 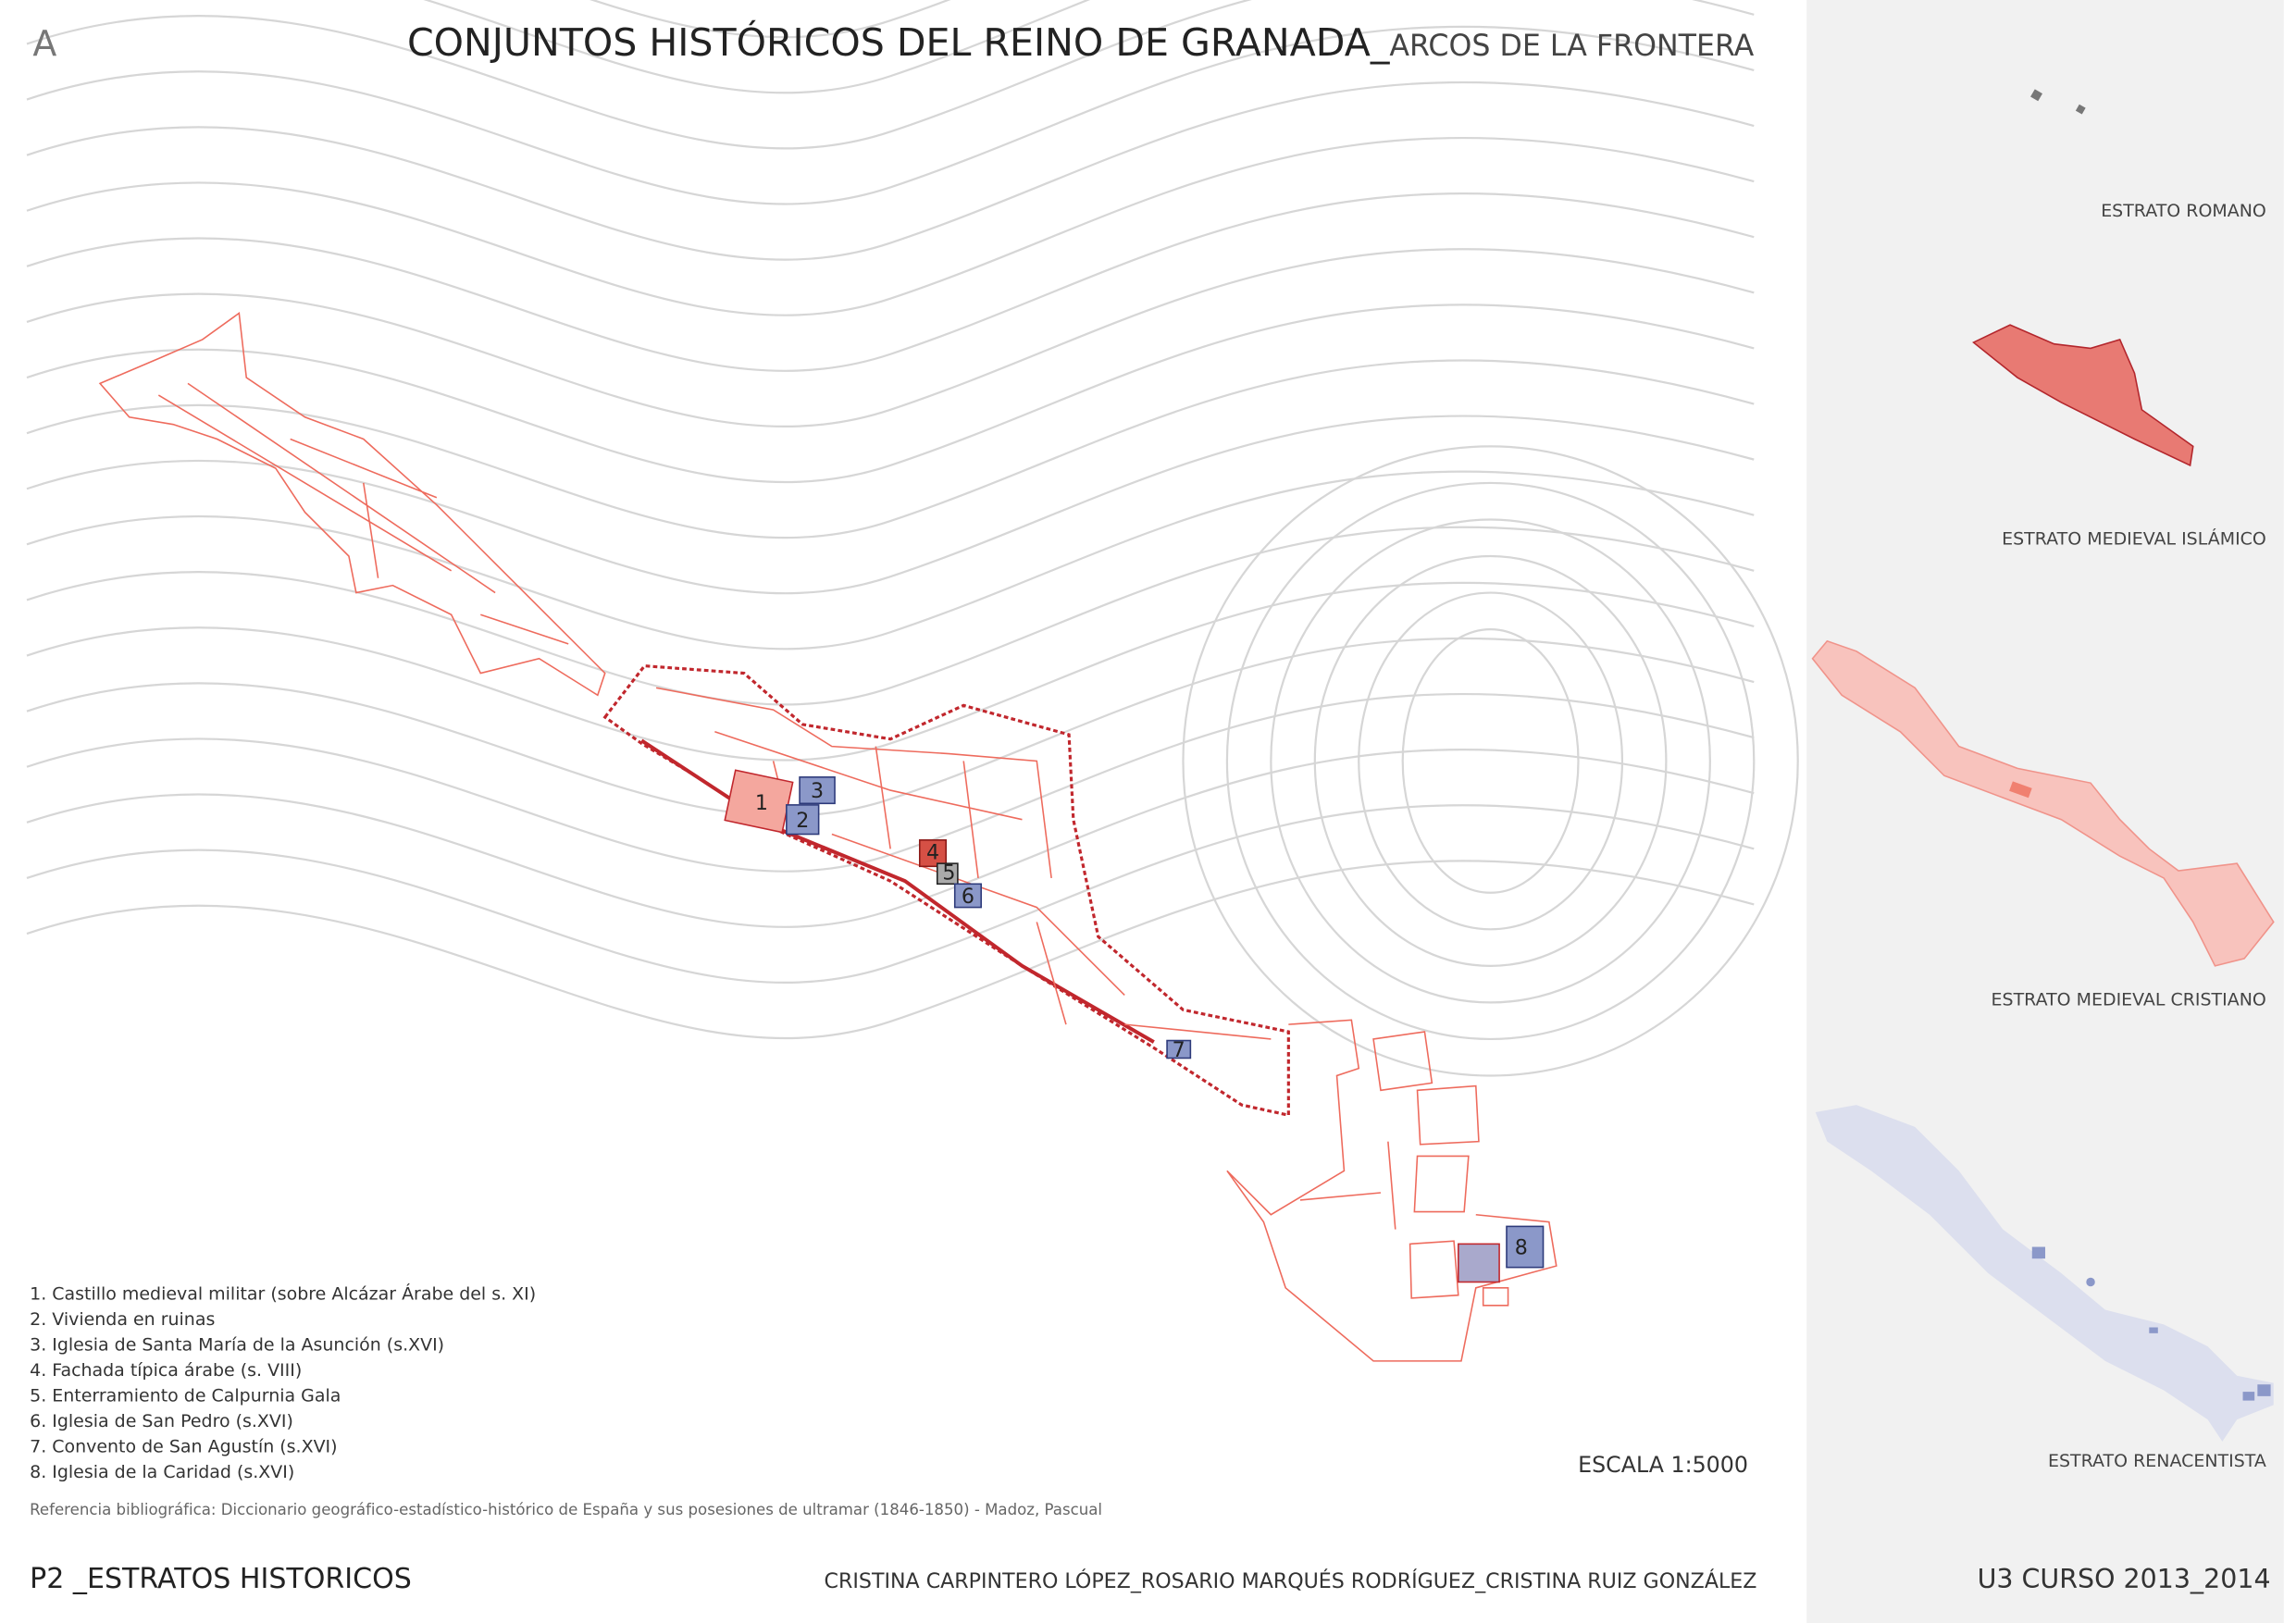 I want to click on title-sub: ARCOS DE LA FRONTERA, so click(x=1572, y=46).